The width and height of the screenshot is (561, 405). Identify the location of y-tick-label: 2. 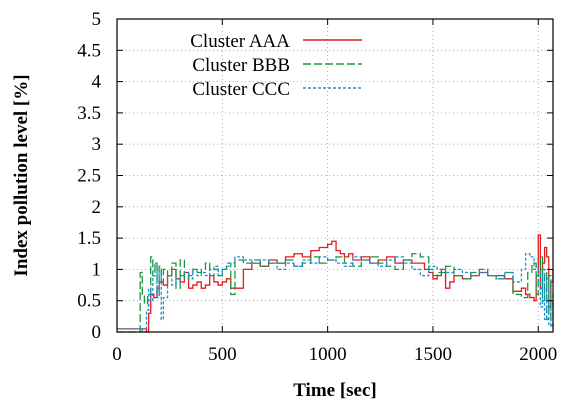
(97, 207).